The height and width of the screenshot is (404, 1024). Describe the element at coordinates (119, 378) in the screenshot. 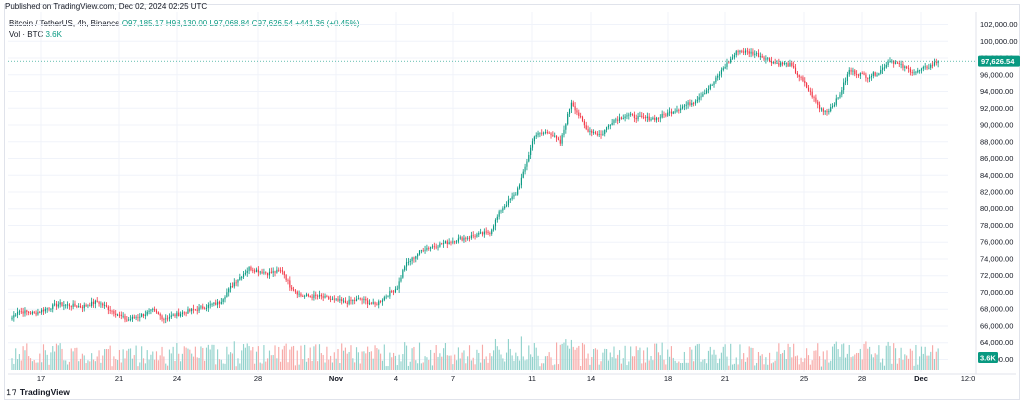

I see `x-tick-label: 21` at that location.